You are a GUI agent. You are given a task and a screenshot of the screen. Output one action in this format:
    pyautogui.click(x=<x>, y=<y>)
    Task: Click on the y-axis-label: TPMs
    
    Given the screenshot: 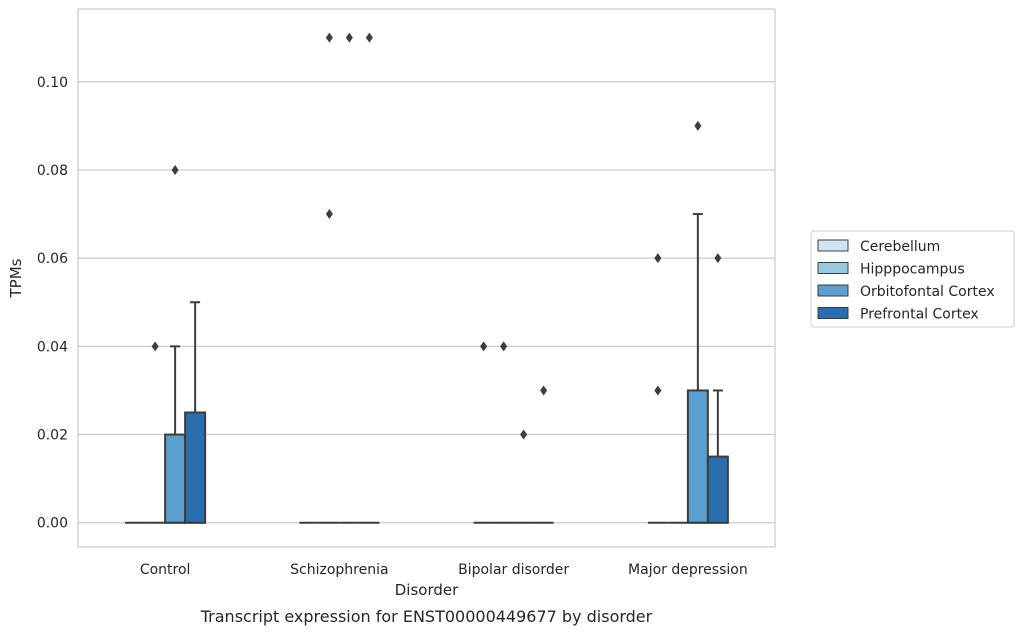 What is the action you would take?
    pyautogui.click(x=16, y=278)
    